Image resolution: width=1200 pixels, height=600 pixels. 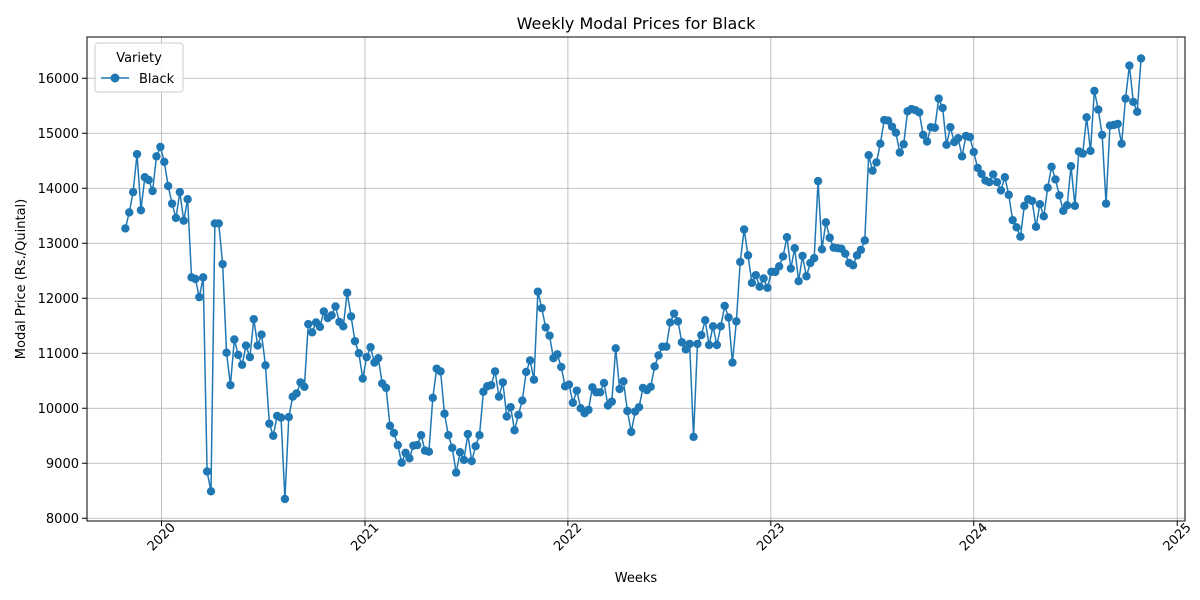 What do you see at coordinates (636, 23) in the screenshot?
I see `chart-title: Weekly Modal Prices for Black` at bounding box center [636, 23].